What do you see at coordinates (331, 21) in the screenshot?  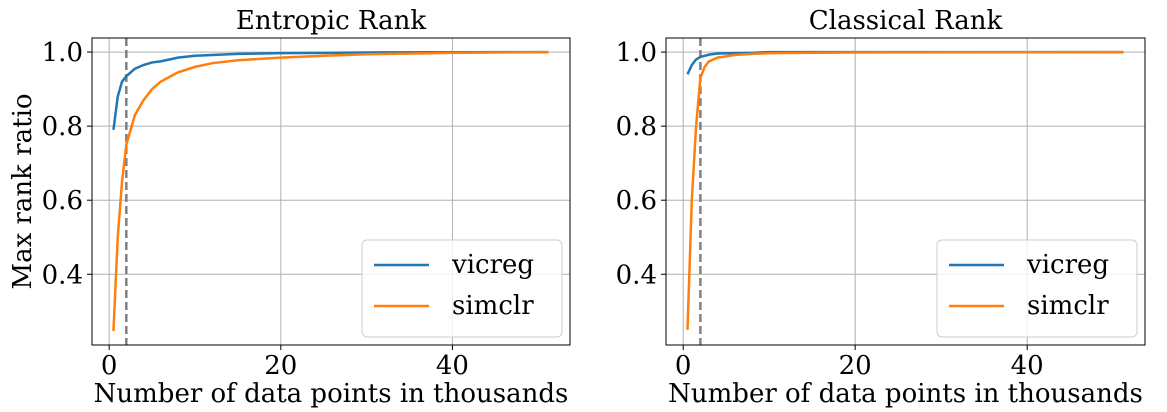 I see `chart-title: Entropic Rank` at bounding box center [331, 21].